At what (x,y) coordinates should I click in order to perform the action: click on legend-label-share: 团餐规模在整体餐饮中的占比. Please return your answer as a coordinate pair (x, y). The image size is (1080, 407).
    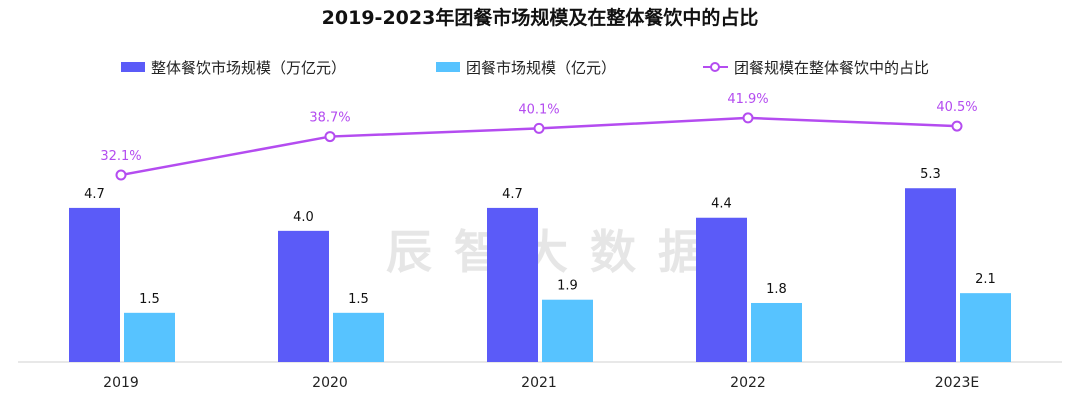
    Looking at the image, I should click on (831, 68).